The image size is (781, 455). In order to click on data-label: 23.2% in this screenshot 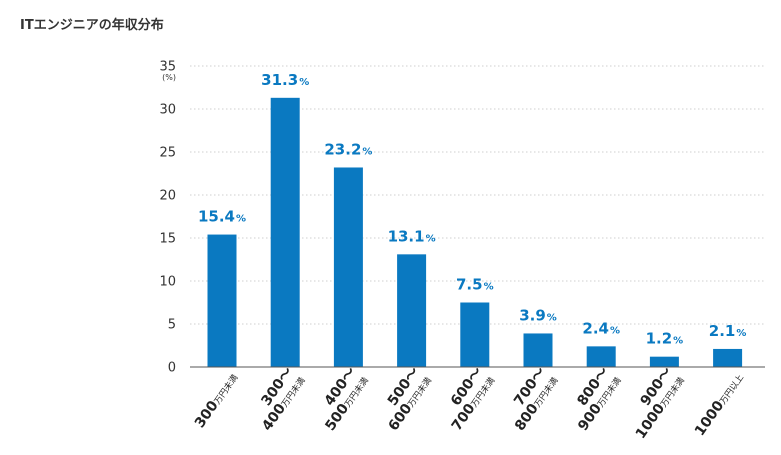, I will do `click(348, 149)`.